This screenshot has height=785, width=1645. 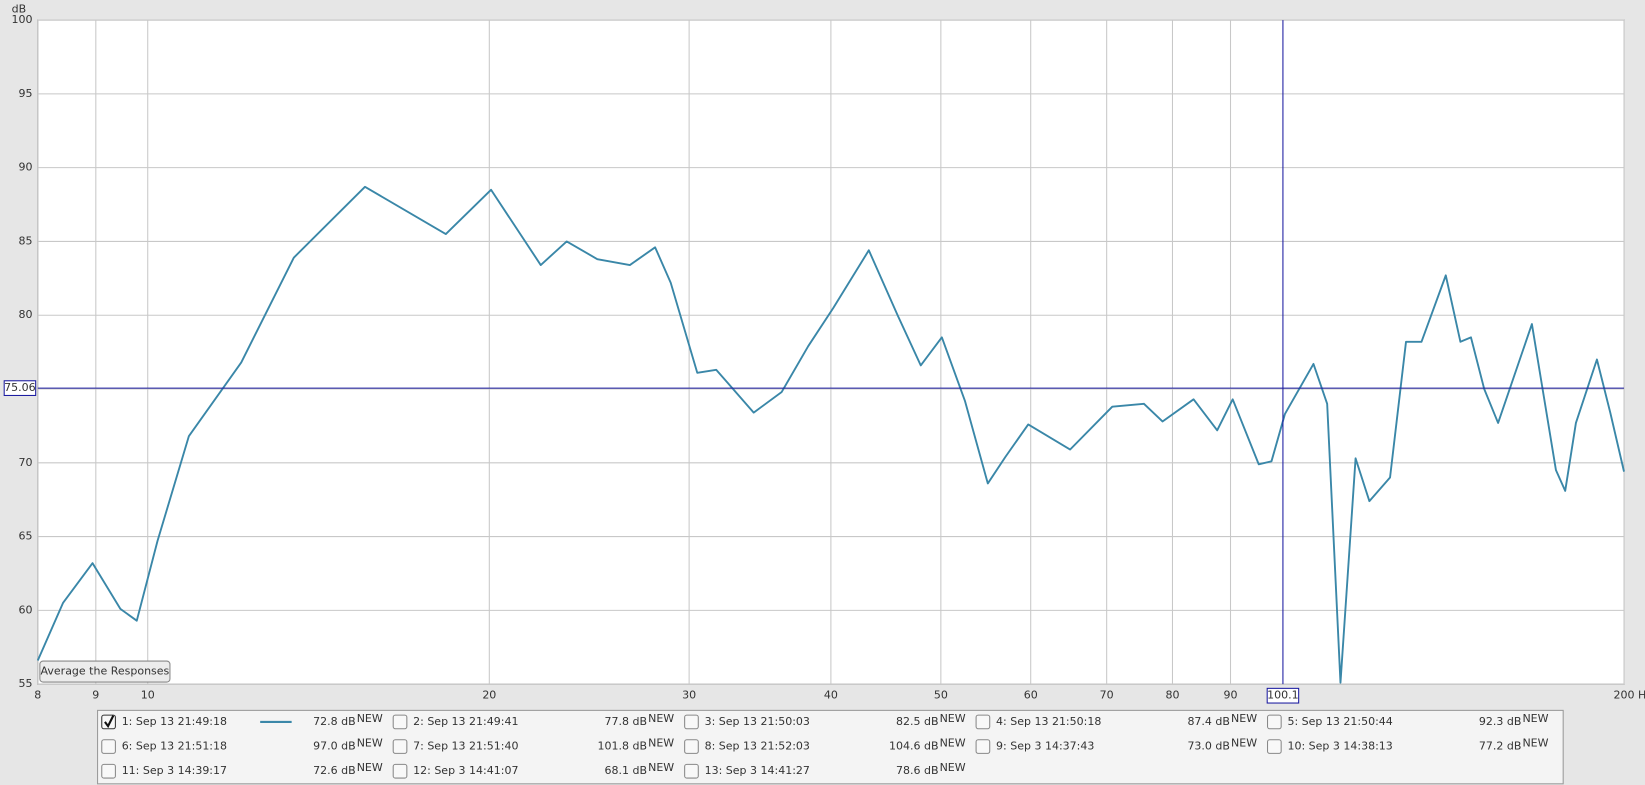 I want to click on average-button-label: Average the Responses, so click(x=105, y=671).